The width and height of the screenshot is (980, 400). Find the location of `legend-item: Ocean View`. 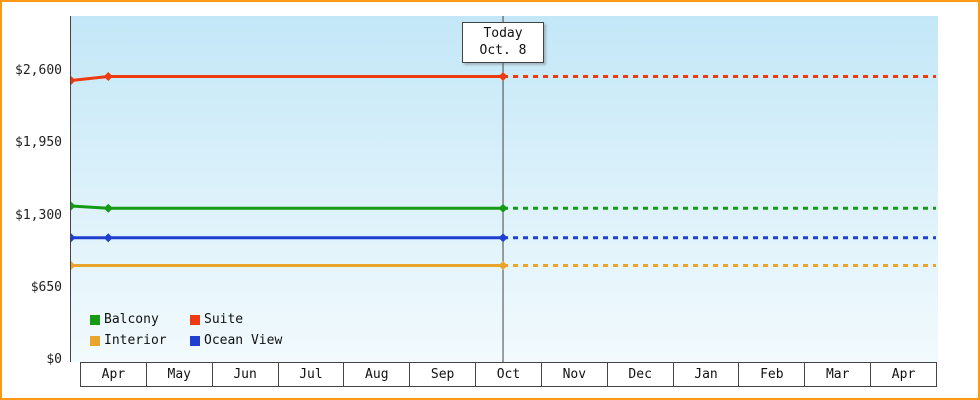

legend-item: Ocean View is located at coordinates (236, 340).